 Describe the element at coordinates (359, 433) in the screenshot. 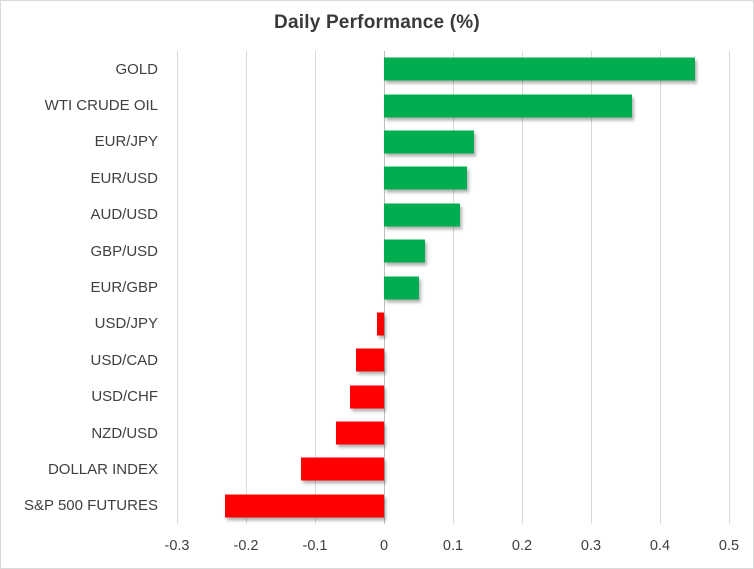

I see `bar-nzd-usd` at that location.